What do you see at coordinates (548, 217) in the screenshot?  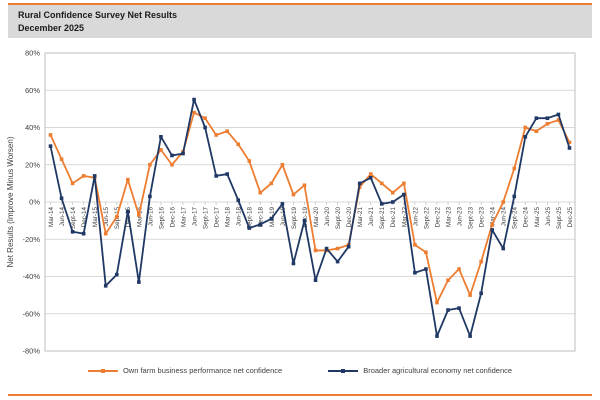 I see `svg-text: Jun-25` at bounding box center [548, 217].